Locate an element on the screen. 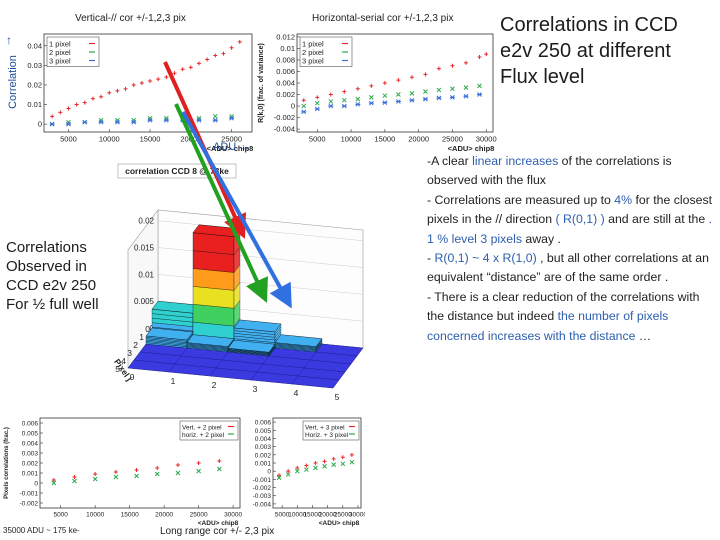  bullet-text: away . is located at coordinates (541, 238).